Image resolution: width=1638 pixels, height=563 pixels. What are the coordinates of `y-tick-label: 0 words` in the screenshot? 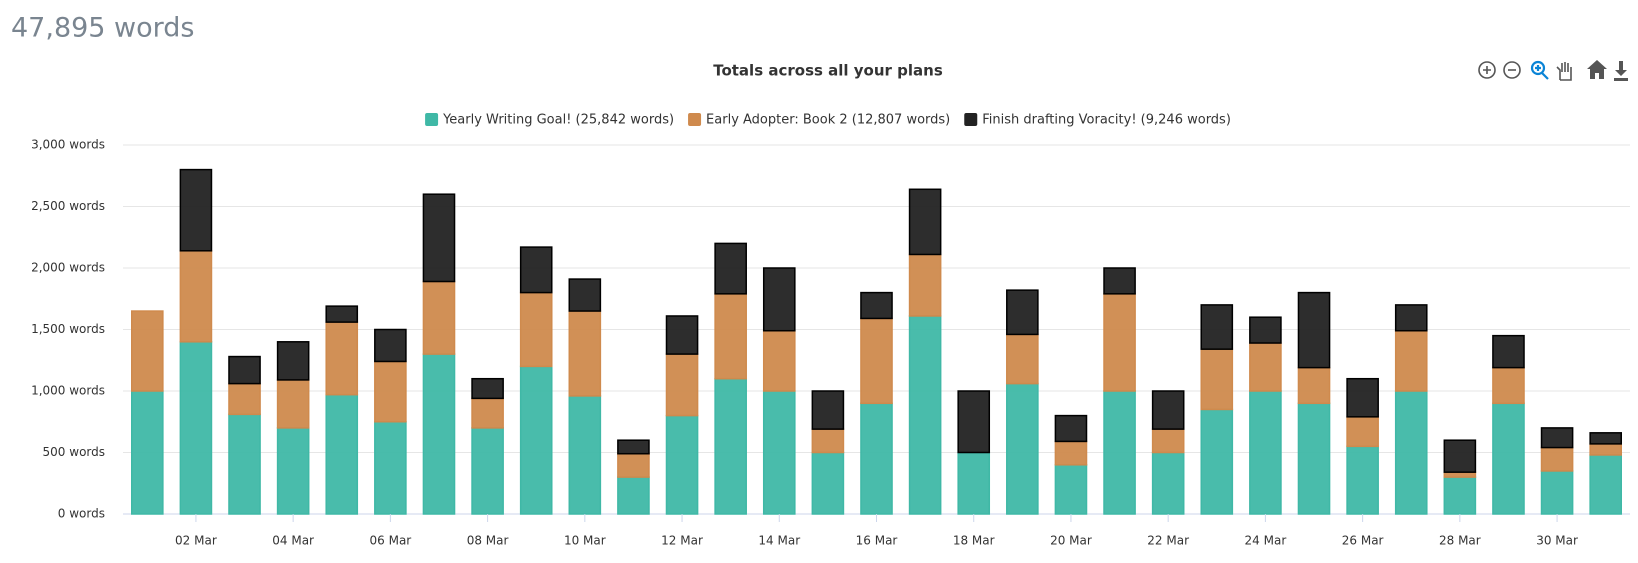 It's located at (81, 514).